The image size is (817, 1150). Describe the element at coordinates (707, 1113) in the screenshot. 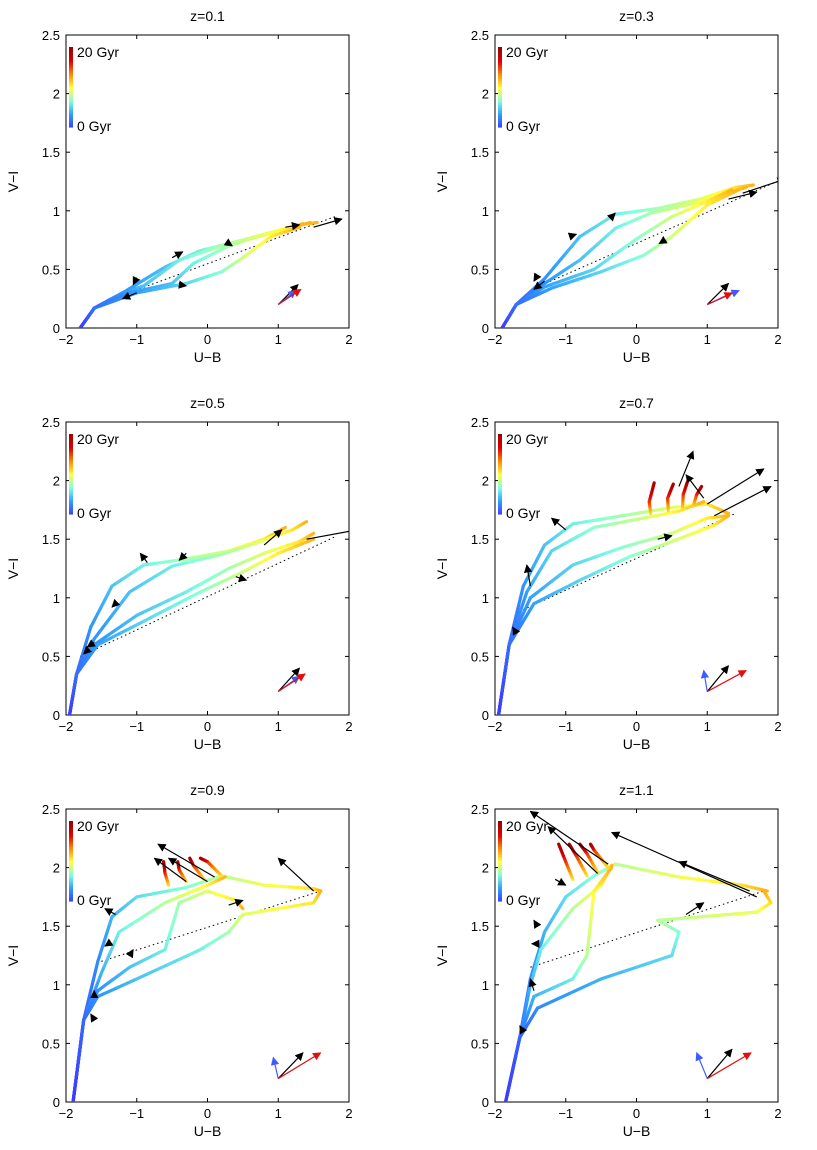

I see `x-tick-label: 1` at that location.